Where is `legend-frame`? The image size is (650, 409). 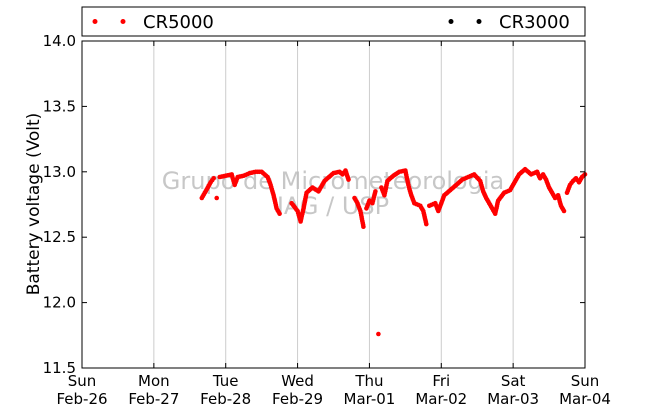 legend-frame is located at coordinates (333, 21).